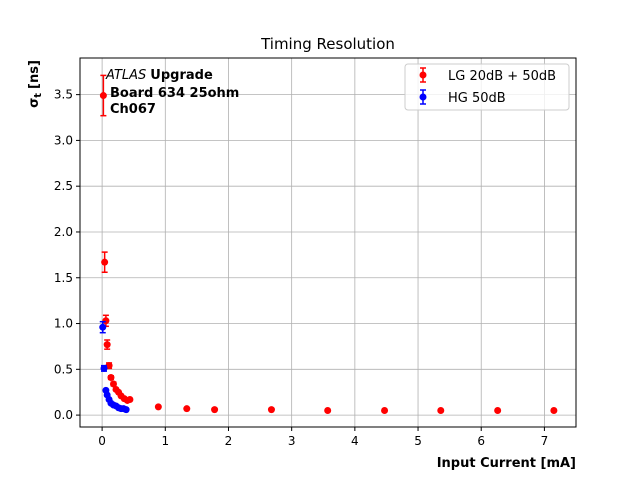 This screenshot has width=640, height=480. Describe the element at coordinates (477, 98) in the screenshot. I see `legend-hg-label: HG 50dB` at that location.